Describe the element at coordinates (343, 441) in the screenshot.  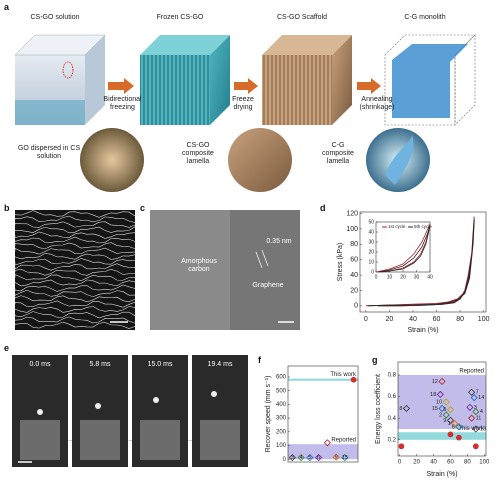
I see `band-label: Reported` at that location.